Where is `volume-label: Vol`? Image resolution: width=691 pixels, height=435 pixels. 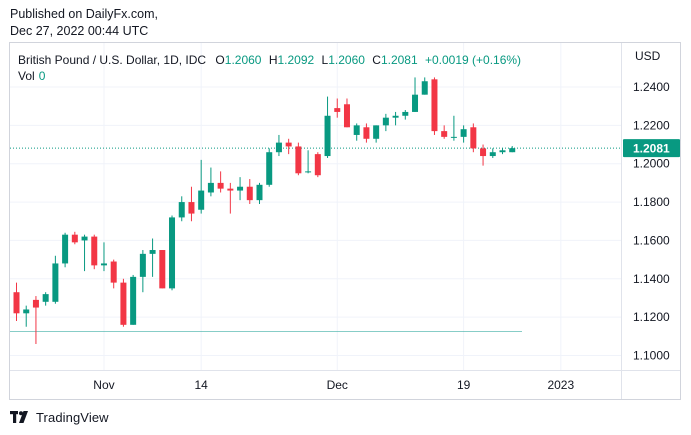
volume-label: Vol is located at coordinates (26, 76).